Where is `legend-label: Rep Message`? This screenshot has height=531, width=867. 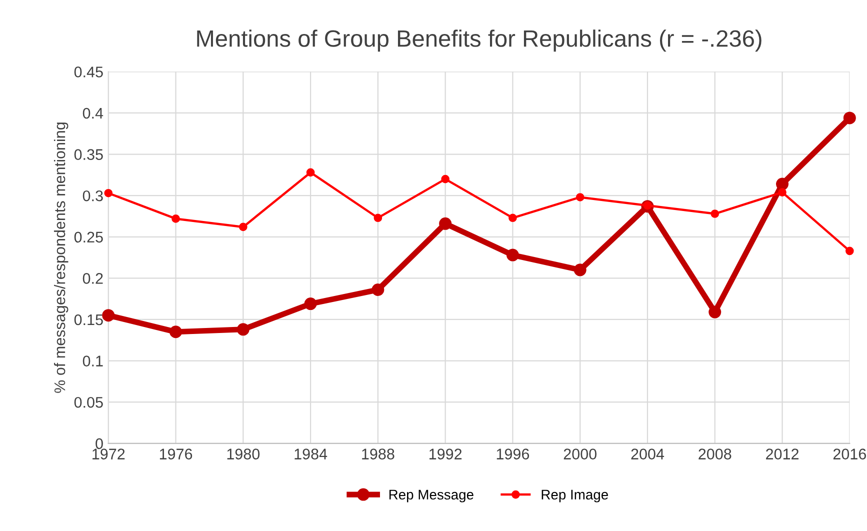
legend-label: Rep Message is located at coordinates (431, 496).